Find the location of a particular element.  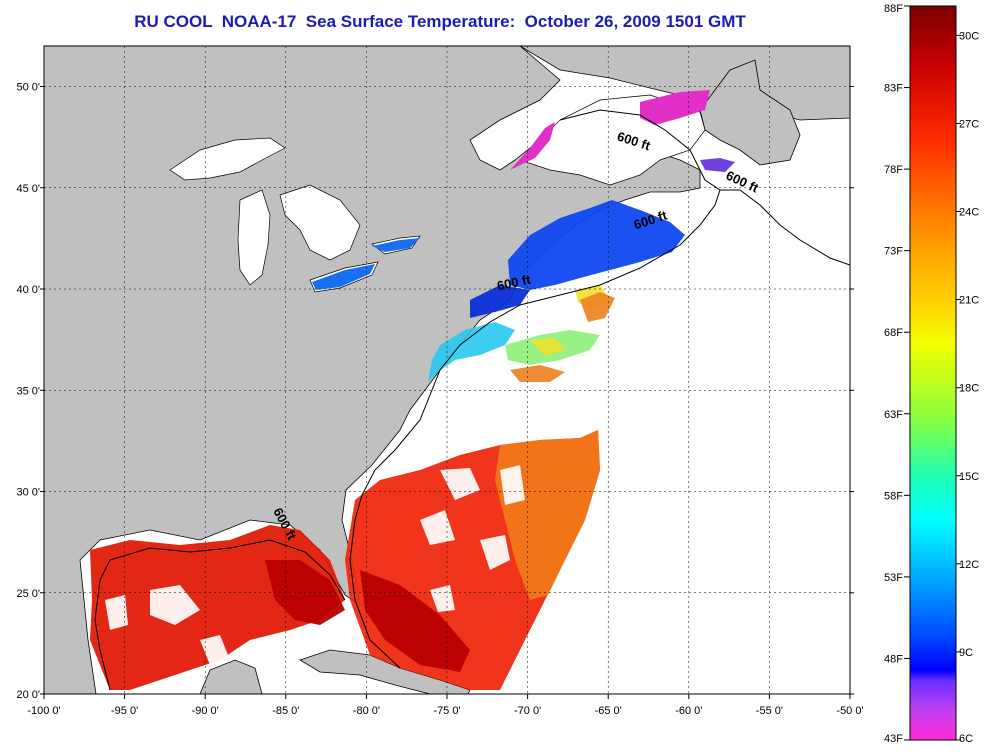

colorbar-f-label: 73F is located at coordinates (893, 252).